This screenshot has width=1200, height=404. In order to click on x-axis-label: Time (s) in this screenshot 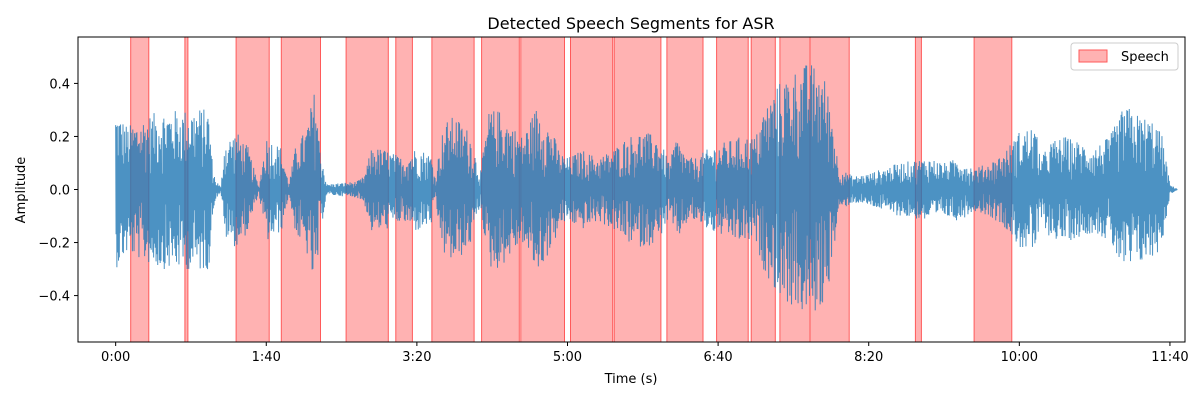, I will do `click(631, 379)`.